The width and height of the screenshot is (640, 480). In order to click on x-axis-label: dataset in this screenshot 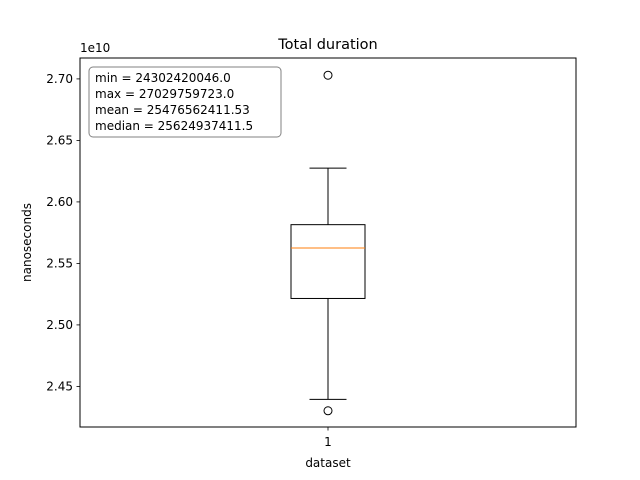, I will do `click(328, 463)`.